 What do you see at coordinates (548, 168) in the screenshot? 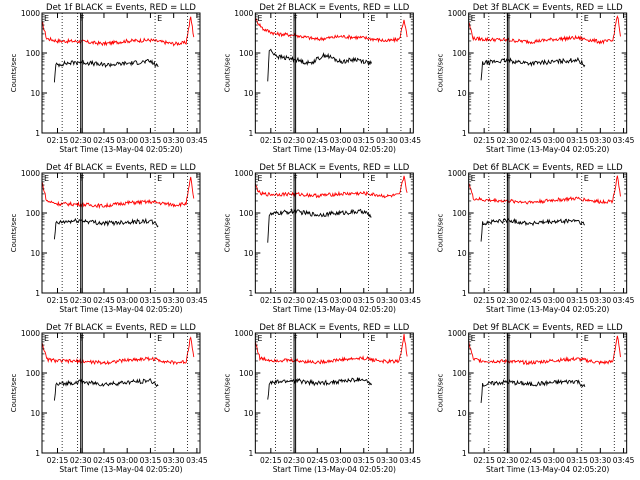
I see `chart-title: Det 6f BLACK = Events, RED = LLD` at bounding box center [548, 168].